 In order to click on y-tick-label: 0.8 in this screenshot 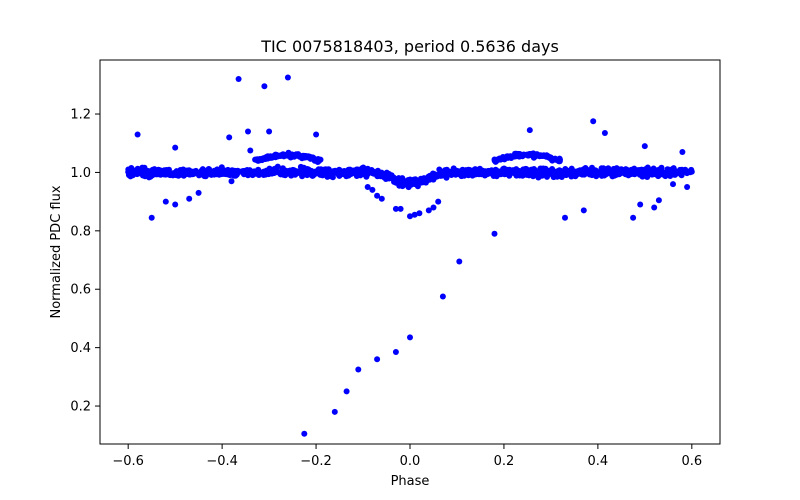, I will do `click(80, 231)`.